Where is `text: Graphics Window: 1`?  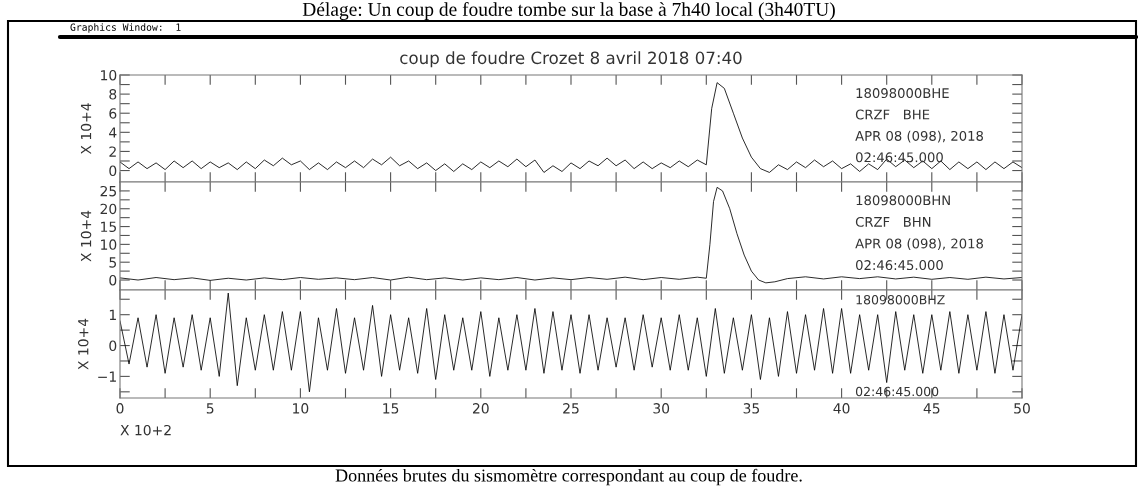
text: Graphics Window: 1 is located at coordinates (125, 28).